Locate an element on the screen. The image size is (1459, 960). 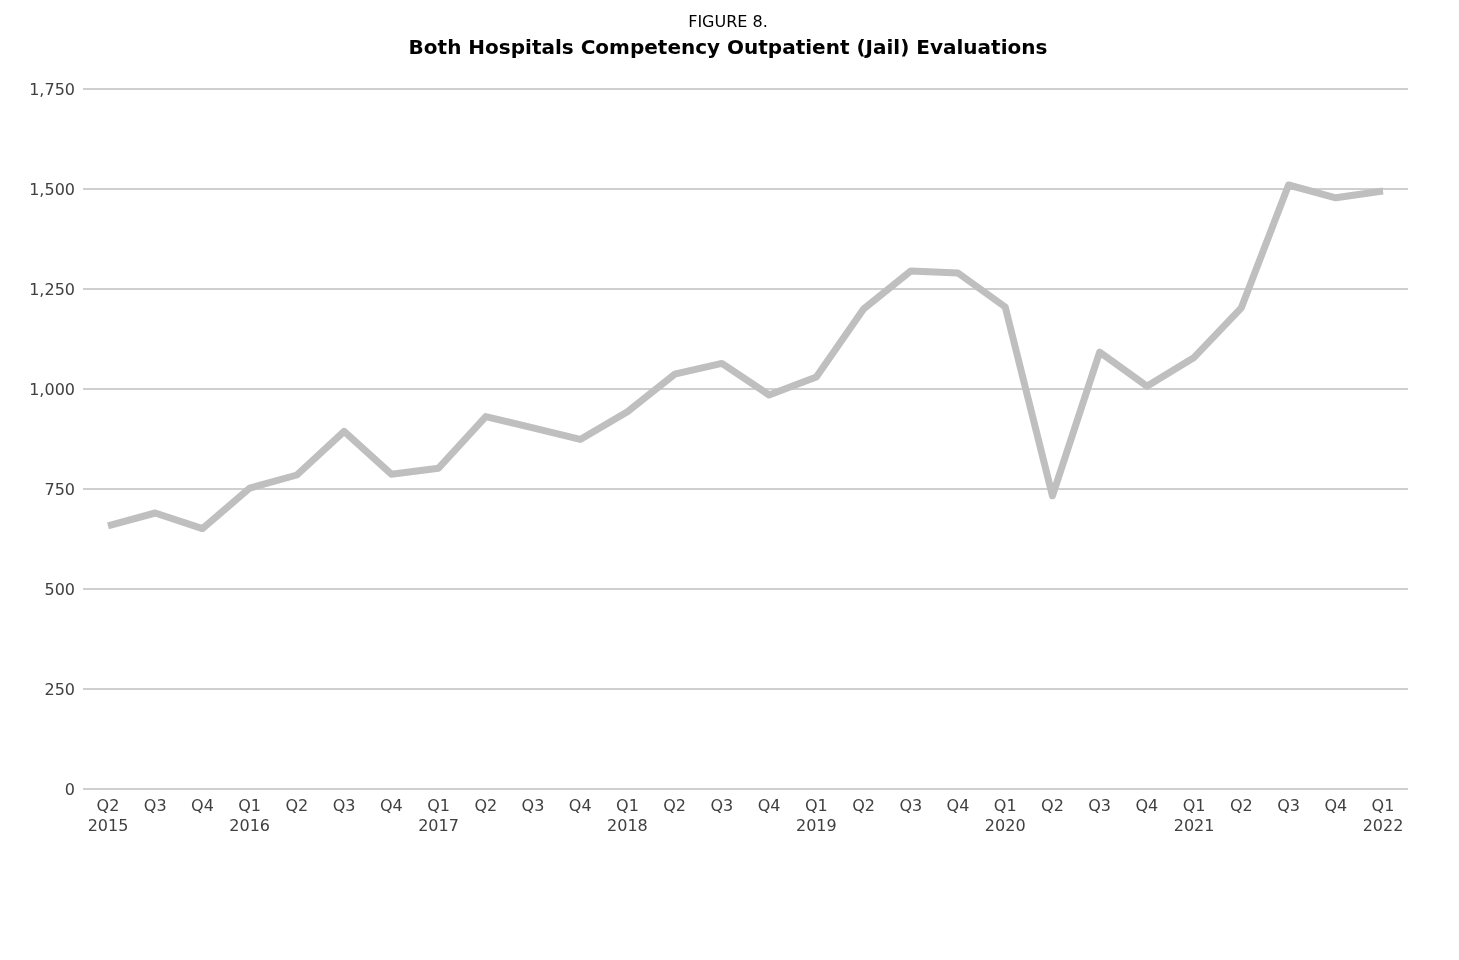
x-tick-label: Q1 2017 is located at coordinates (438, 815).